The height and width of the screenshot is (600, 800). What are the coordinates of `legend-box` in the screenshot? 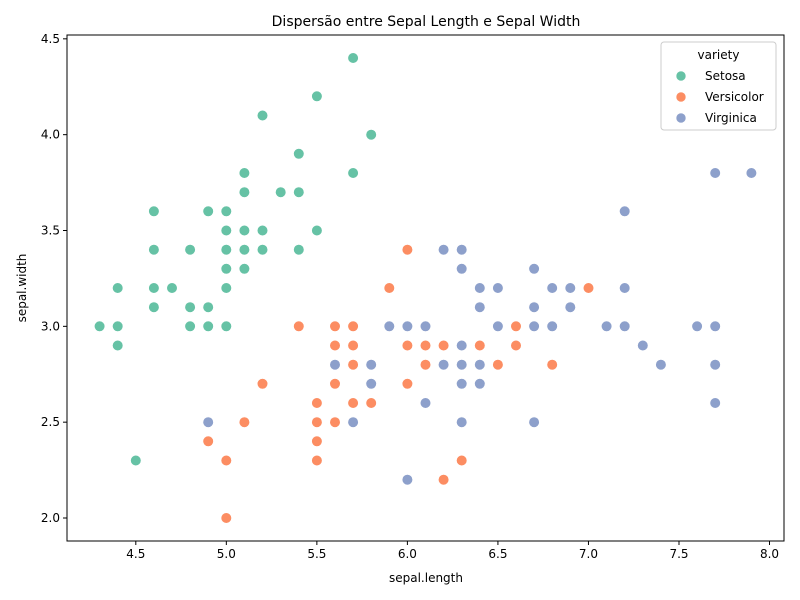 It's located at (718, 86).